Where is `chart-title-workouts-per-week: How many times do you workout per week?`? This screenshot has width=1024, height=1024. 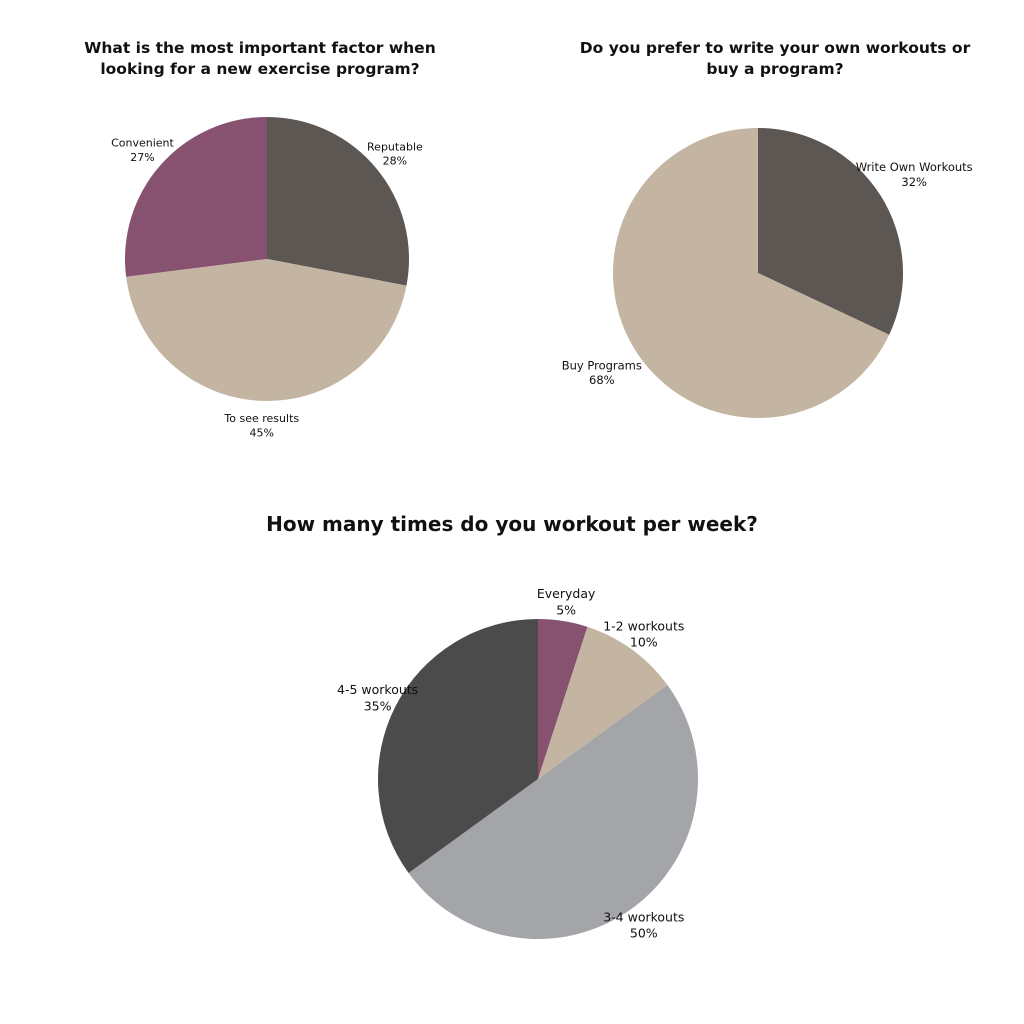
chart-title-workouts-per-week: How many times do you workout per week? is located at coordinates (512, 524).